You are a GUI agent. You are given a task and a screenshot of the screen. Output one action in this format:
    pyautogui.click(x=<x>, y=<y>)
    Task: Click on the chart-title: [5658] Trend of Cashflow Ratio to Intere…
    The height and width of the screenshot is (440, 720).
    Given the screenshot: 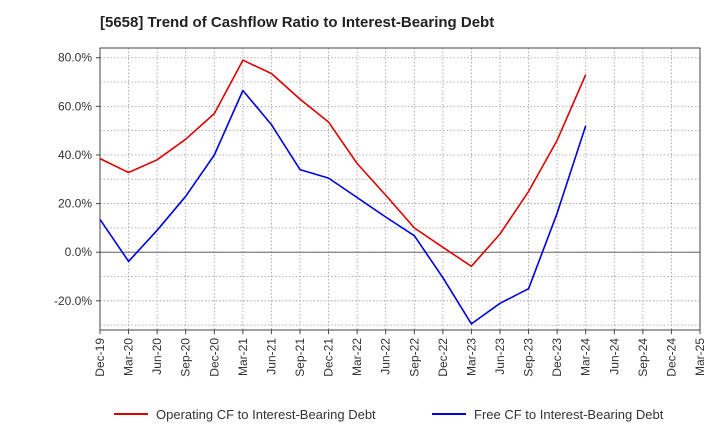 What is the action you would take?
    pyautogui.click(x=297, y=22)
    